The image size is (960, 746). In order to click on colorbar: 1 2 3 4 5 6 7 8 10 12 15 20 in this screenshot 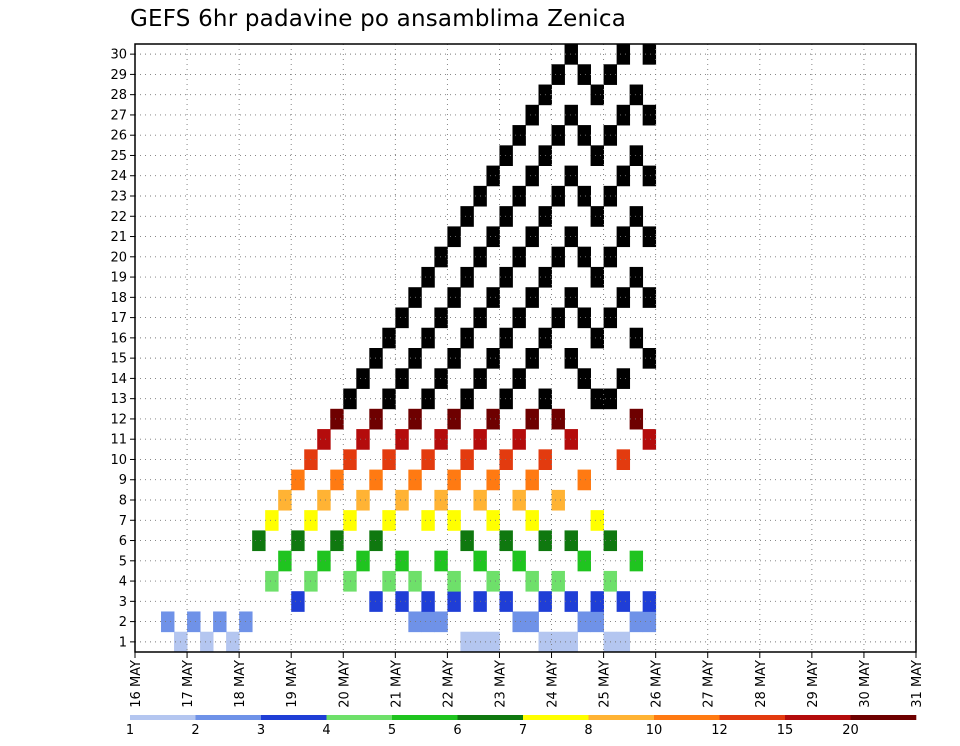, I will do `click(521, 726)`.